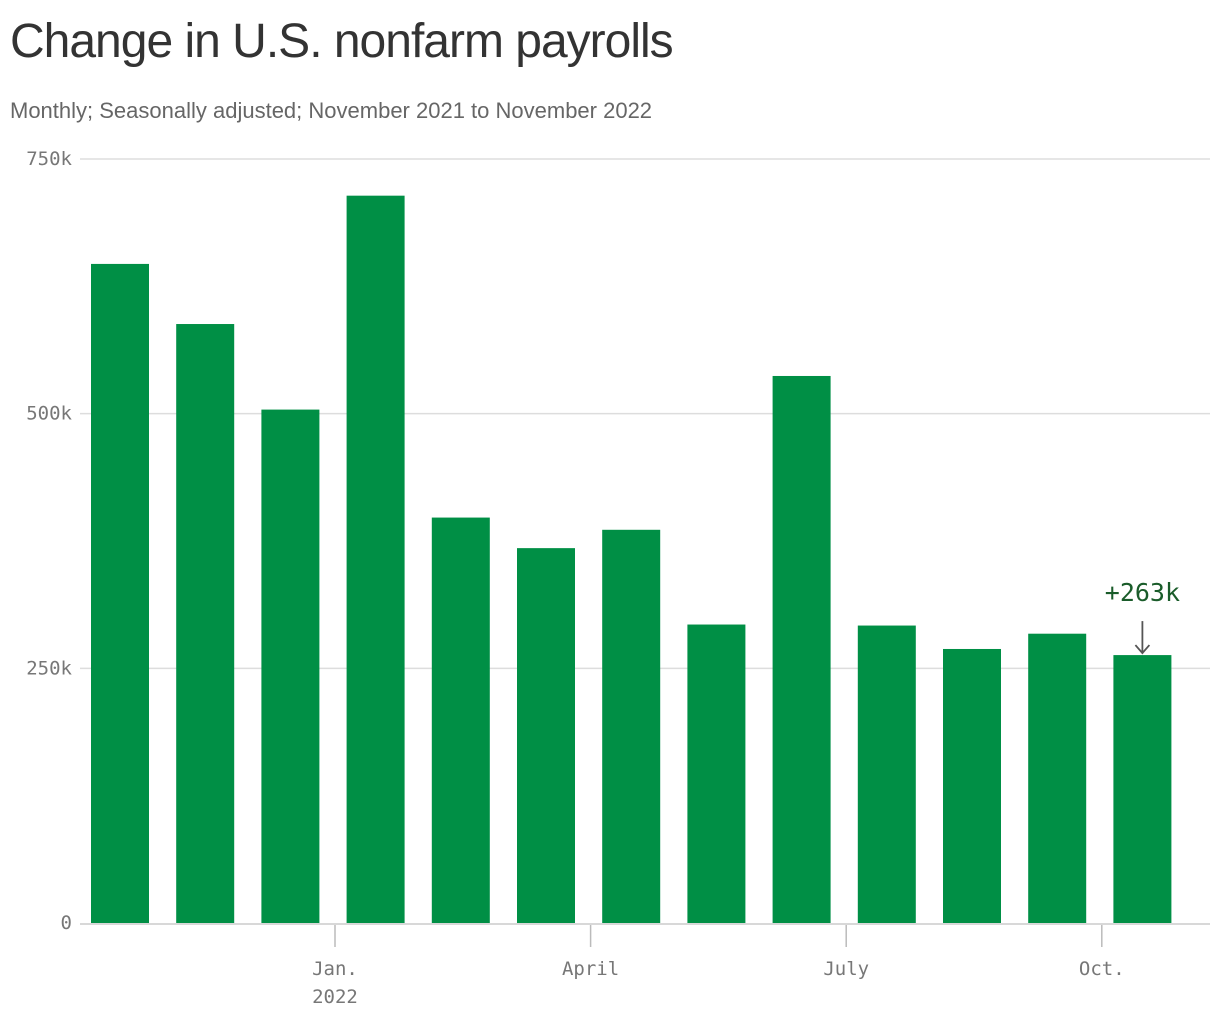 The height and width of the screenshot is (1020, 1220). Describe the element at coordinates (645, 965) in the screenshot. I see `x-axis: Jan. 2022 April July Oct.` at that location.